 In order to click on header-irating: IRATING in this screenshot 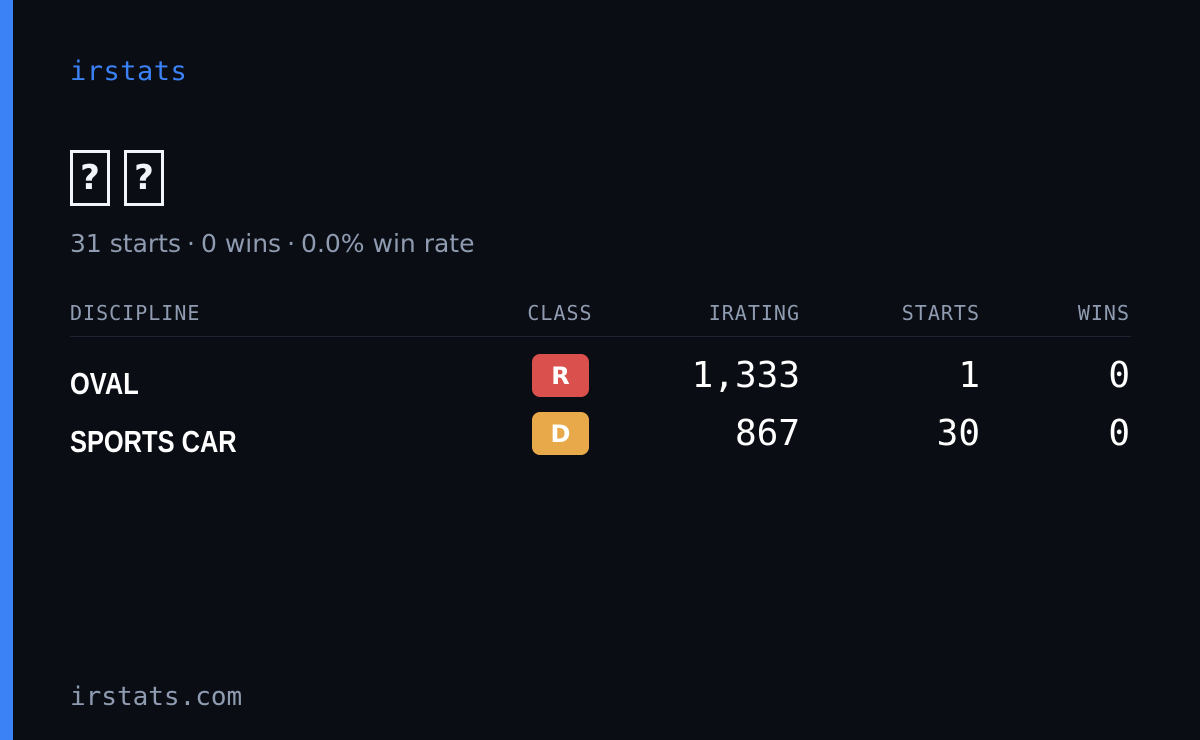, I will do `click(754, 313)`.